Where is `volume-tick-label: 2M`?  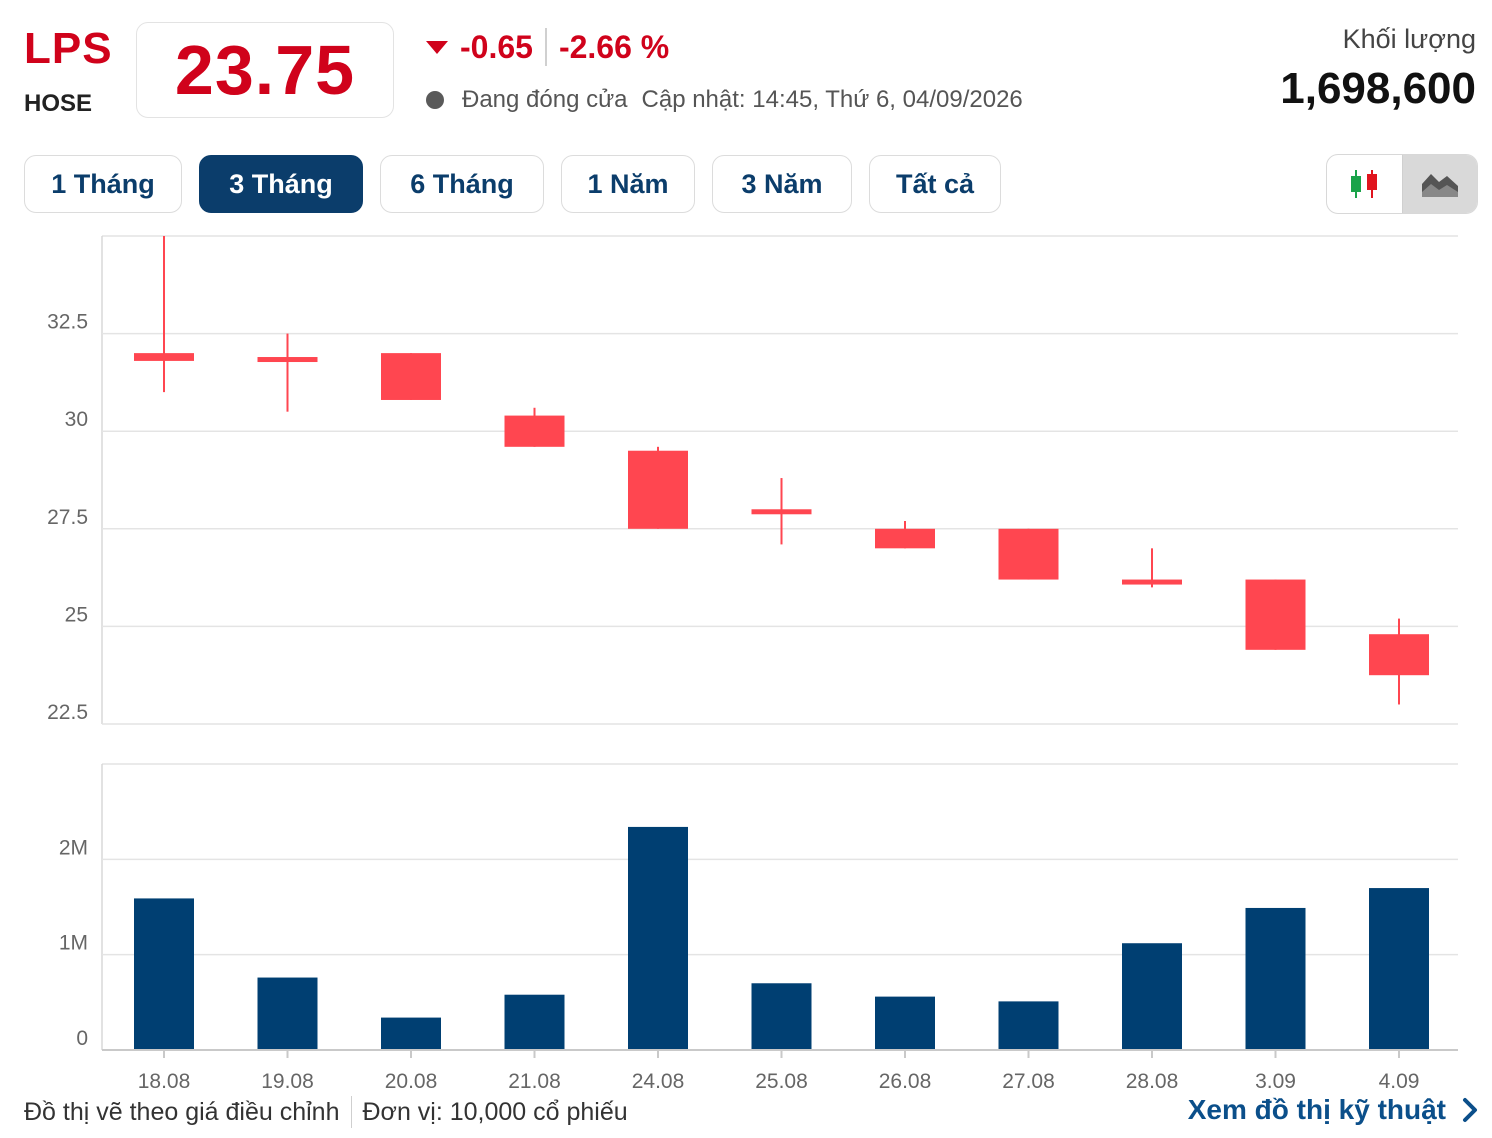 volume-tick-label: 2M is located at coordinates (73, 847).